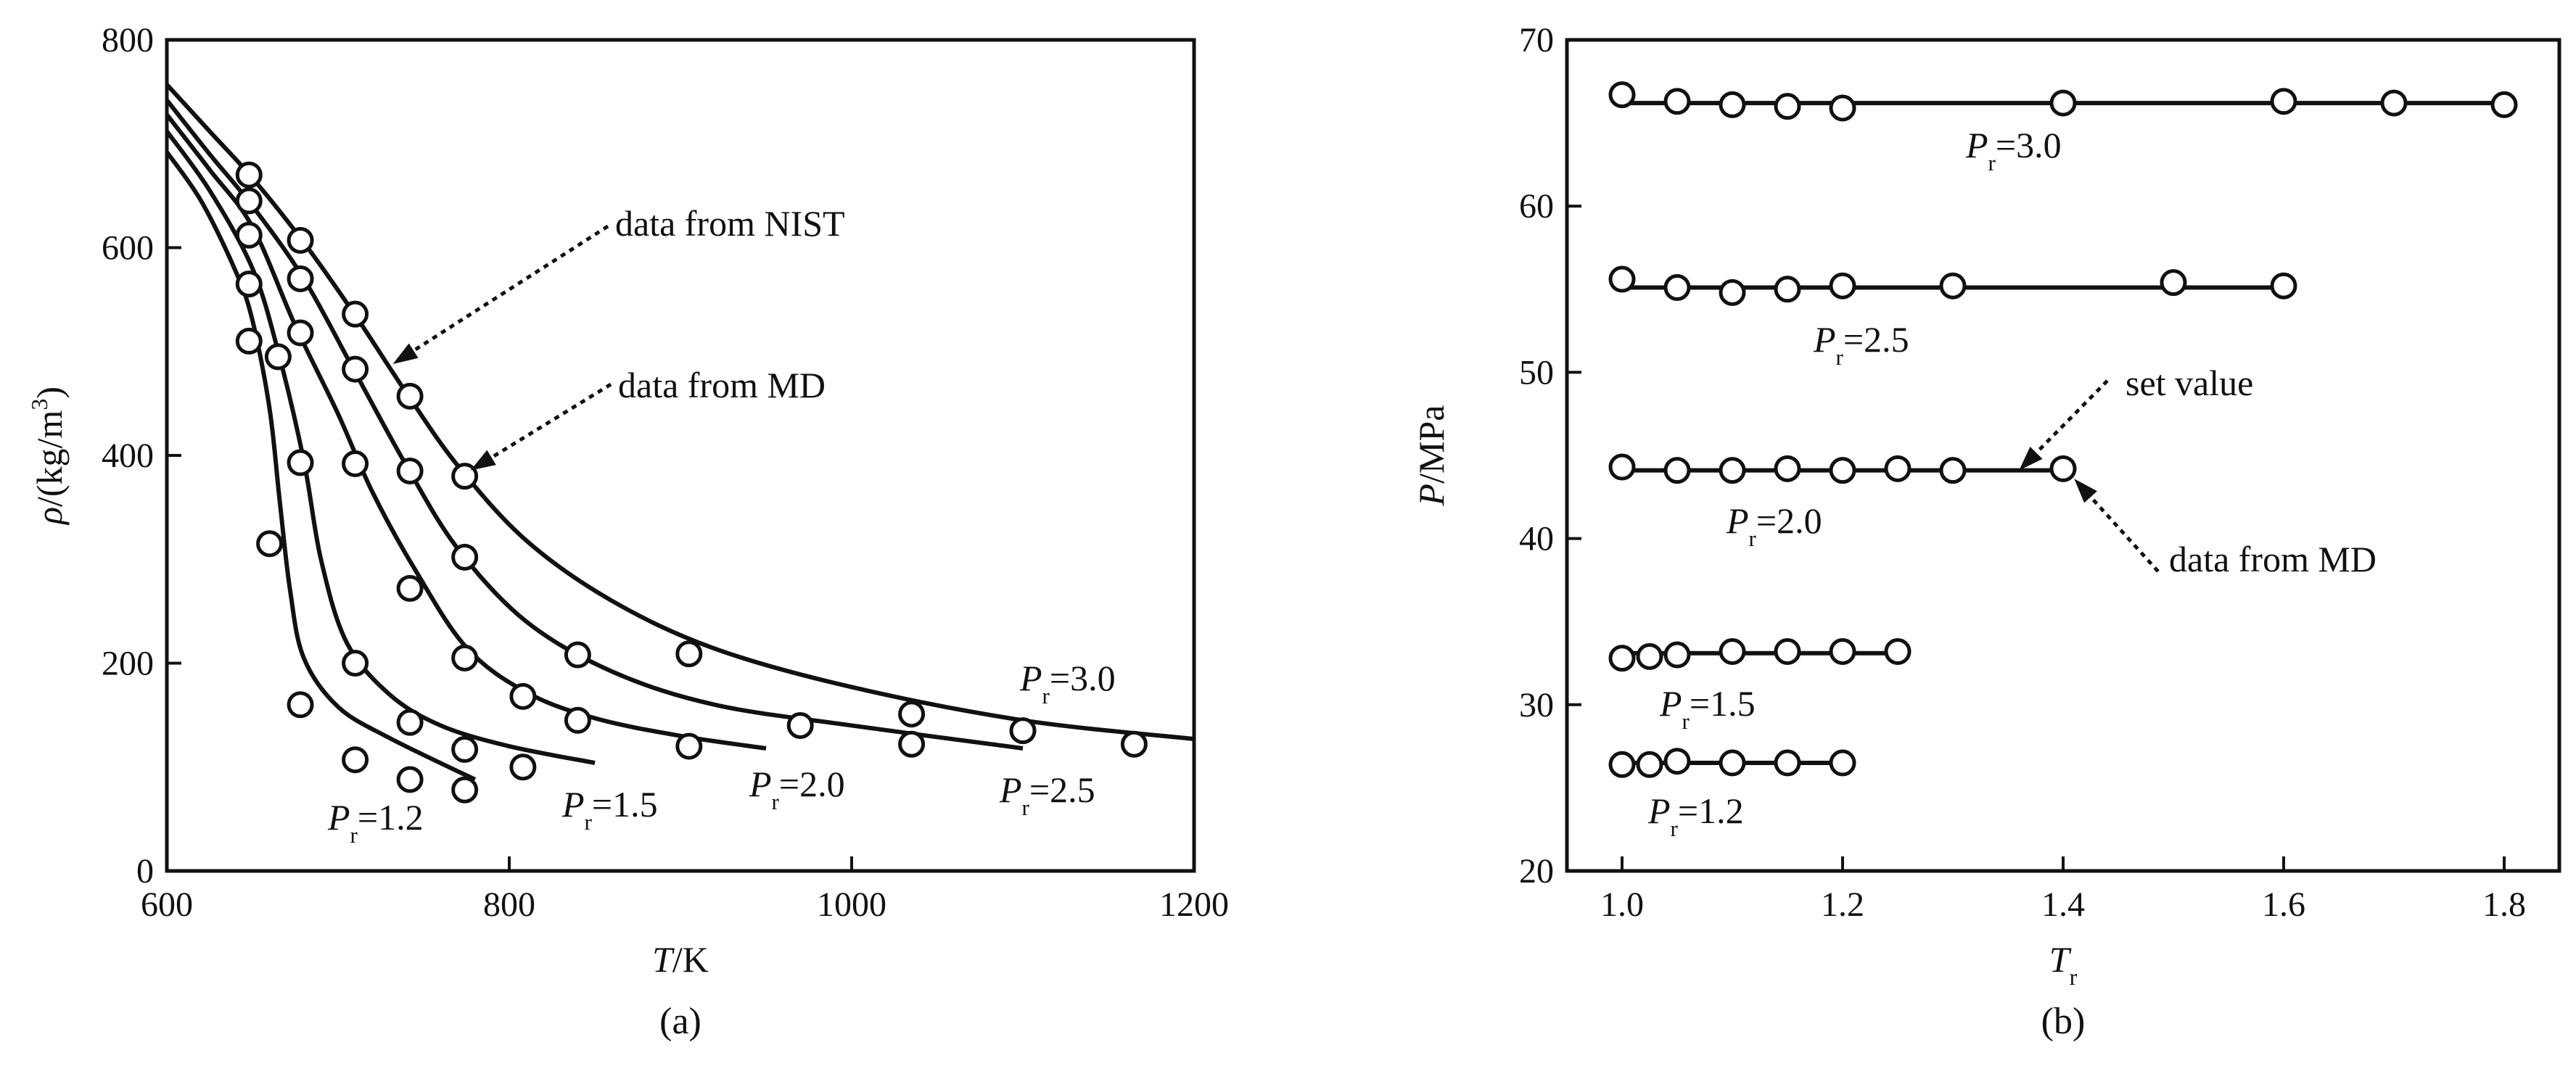 Image resolution: width=2576 pixels, height=1066 pixels. I want to click on panel-b-annotation-data-from-md: data from MD, so click(2273, 559).